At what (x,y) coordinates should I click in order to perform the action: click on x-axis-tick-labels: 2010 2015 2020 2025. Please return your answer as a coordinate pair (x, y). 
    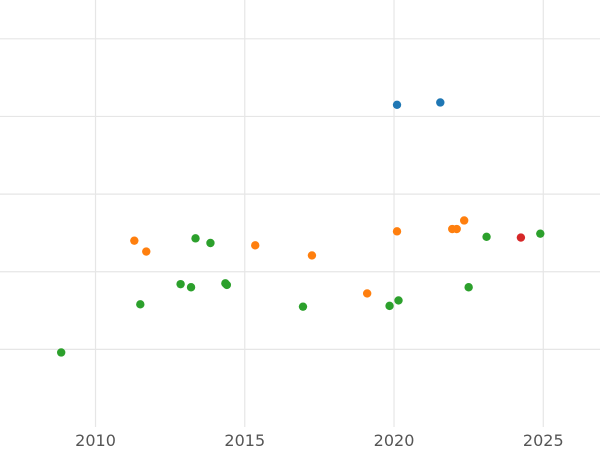
    Looking at the image, I should click on (319, 440).